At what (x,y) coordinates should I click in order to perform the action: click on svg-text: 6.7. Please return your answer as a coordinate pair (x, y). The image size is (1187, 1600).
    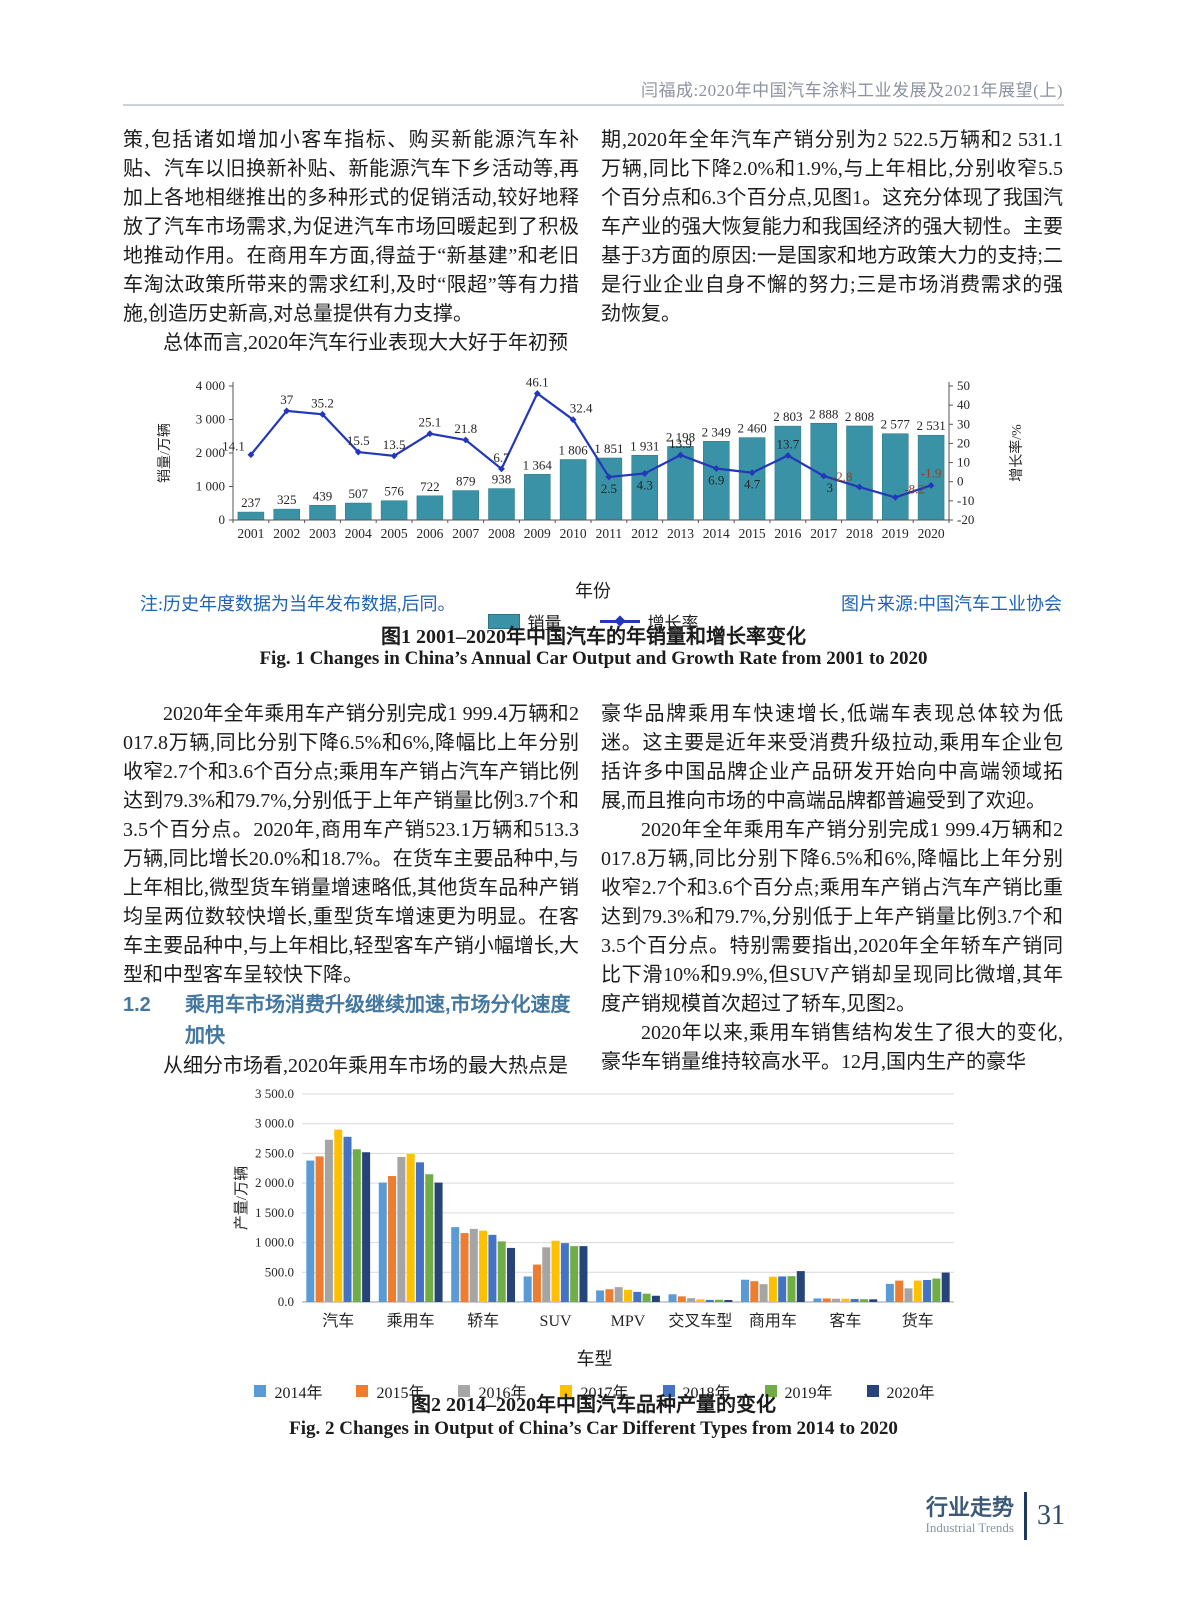
    Looking at the image, I should click on (501, 457).